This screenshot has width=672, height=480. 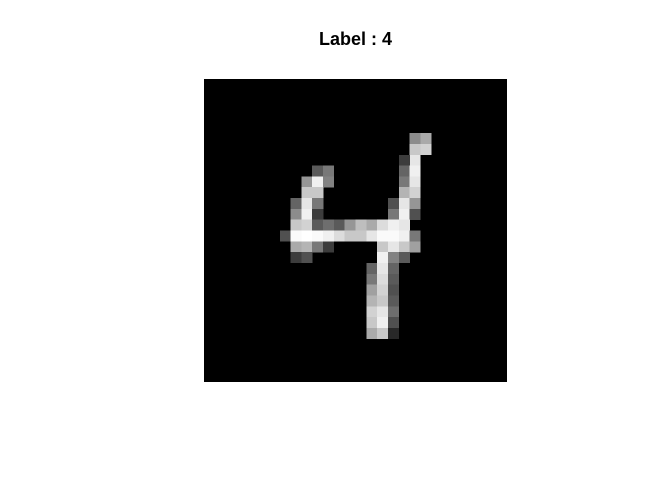 What do you see at coordinates (355, 39) in the screenshot?
I see `figure-title: Label : 4` at bounding box center [355, 39].